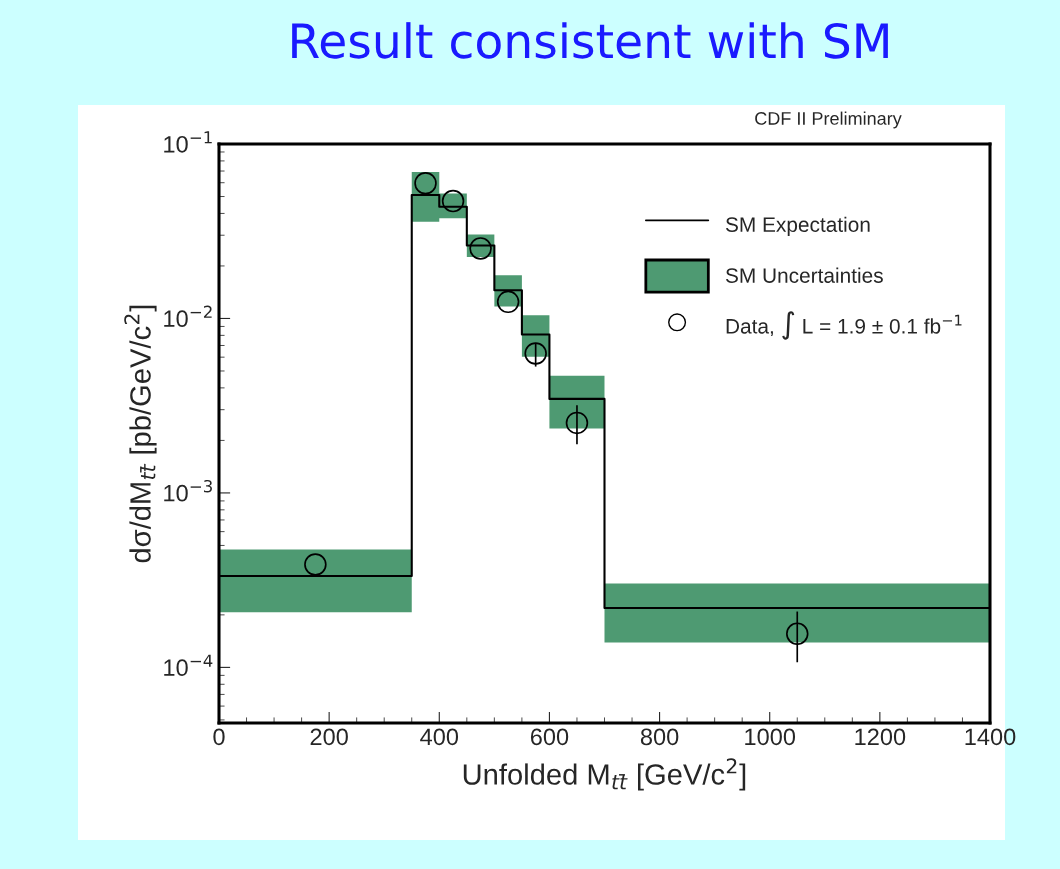 This screenshot has width=1060, height=869. Describe the element at coordinates (439, 737) in the screenshot. I see `x-tick-label: 400` at that location.